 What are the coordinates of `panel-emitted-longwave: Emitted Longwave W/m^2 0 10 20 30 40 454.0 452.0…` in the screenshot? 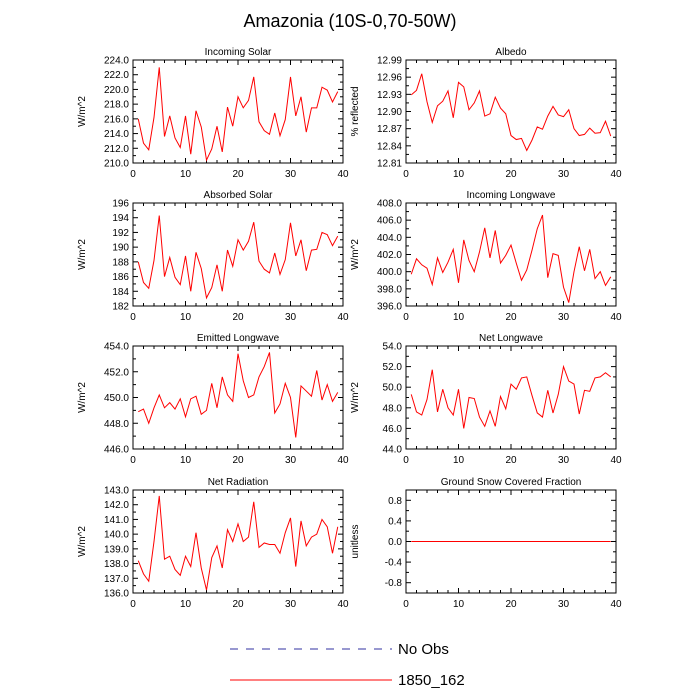 It's located at (213, 399).